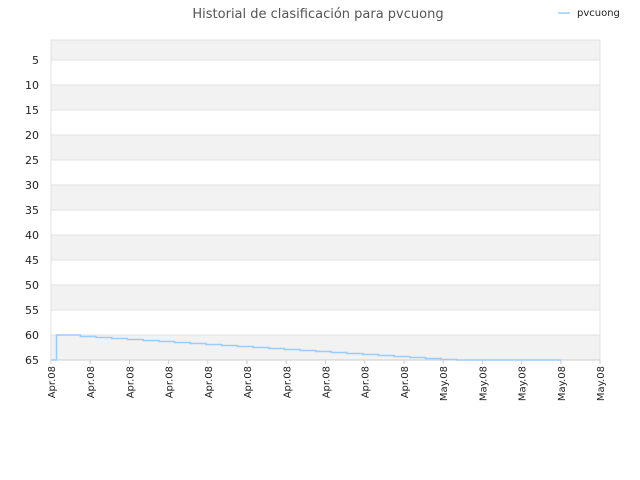 The image size is (640, 480). What do you see at coordinates (32, 335) in the screenshot?
I see `y-tick-label: 60` at bounding box center [32, 335].